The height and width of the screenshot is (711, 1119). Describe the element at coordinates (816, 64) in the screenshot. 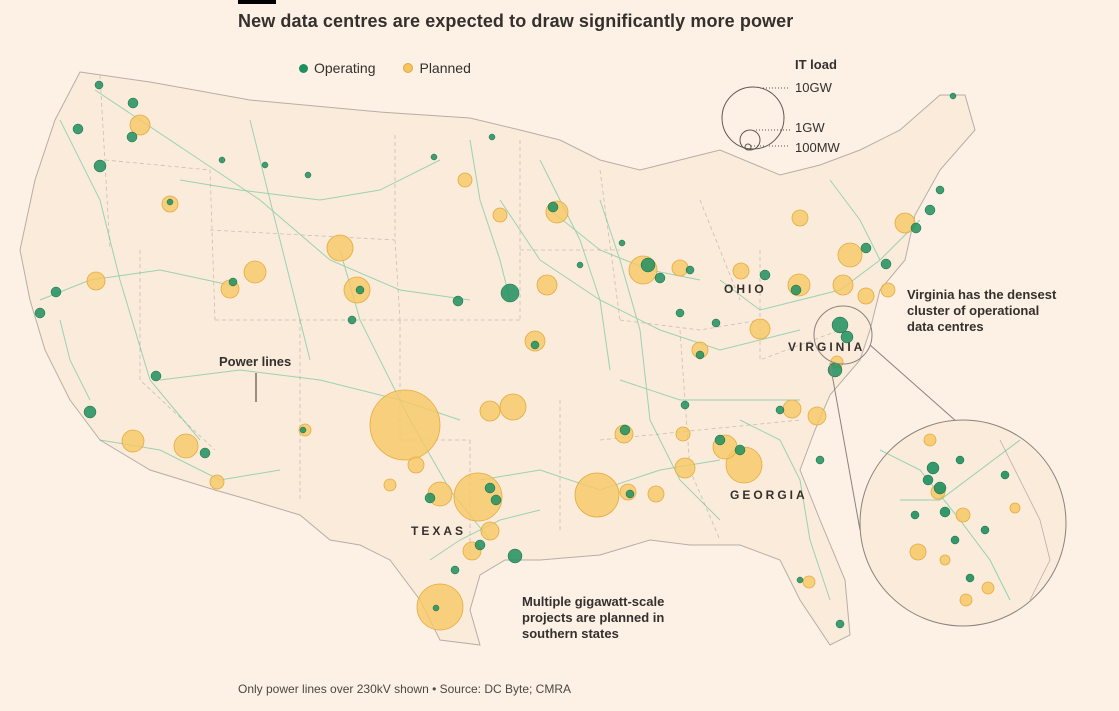

I see `size-legend-title: IT load` at that location.